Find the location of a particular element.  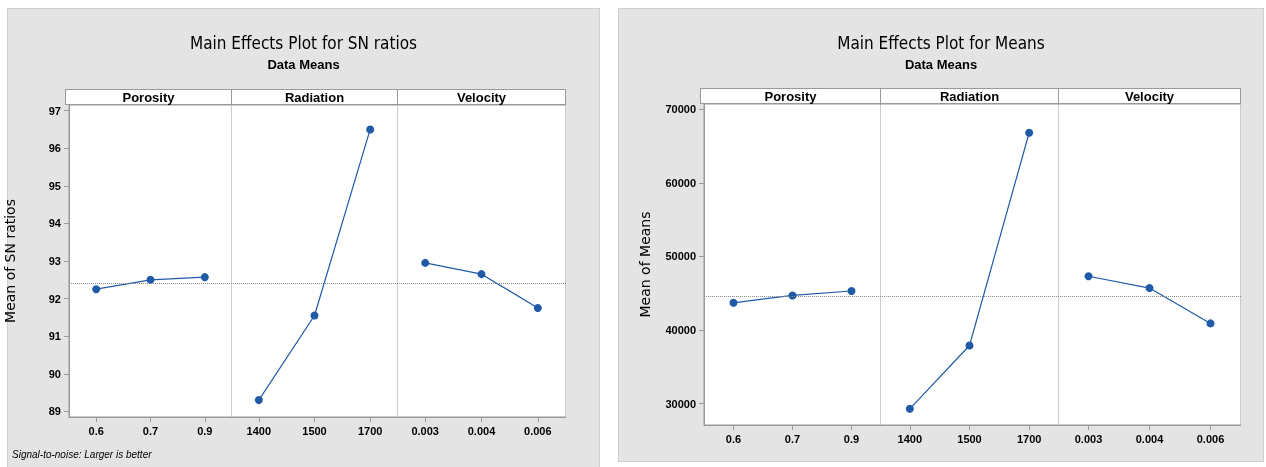

y-tick-label: 70000 is located at coordinates (680, 109).